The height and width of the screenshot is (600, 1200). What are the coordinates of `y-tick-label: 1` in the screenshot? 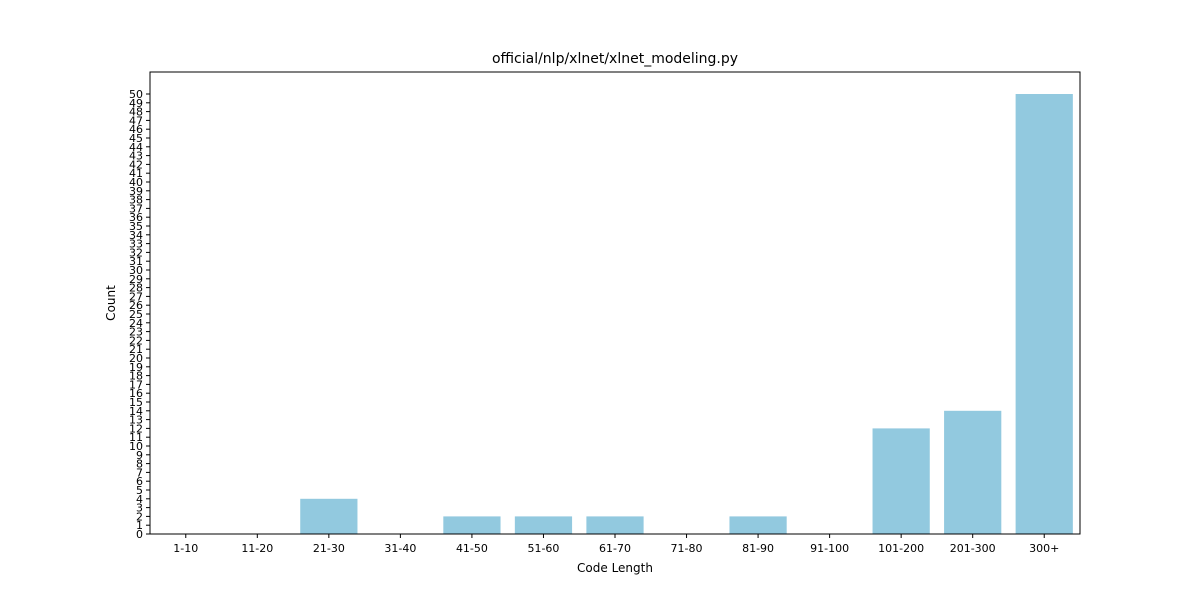 It's located at (139, 525).